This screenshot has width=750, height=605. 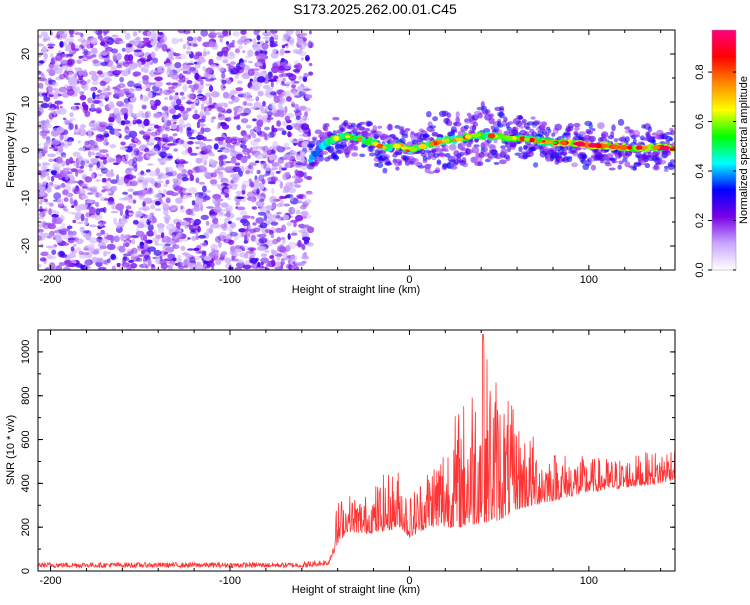 I want to click on y-tick-label: 0, so click(x=26, y=150).